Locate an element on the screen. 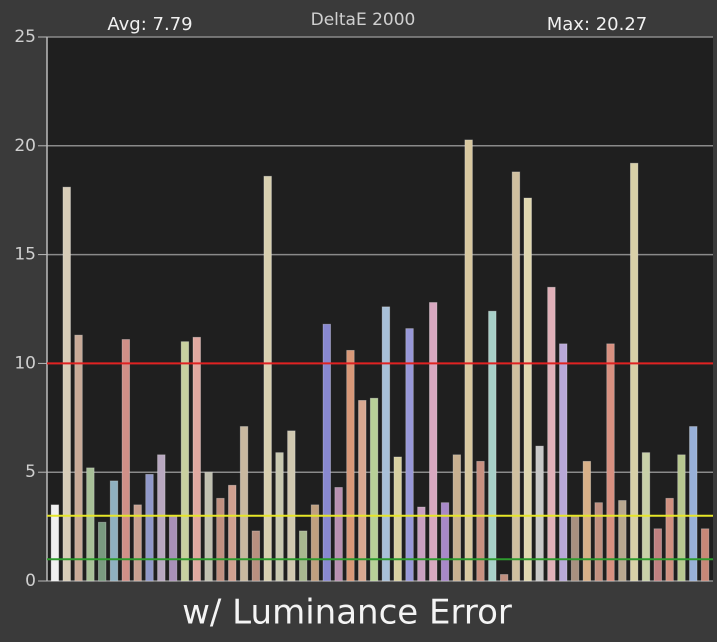 Image resolution: width=717 pixels, height=642 pixels. avg-label: Avg: 7.79 is located at coordinates (149, 24).